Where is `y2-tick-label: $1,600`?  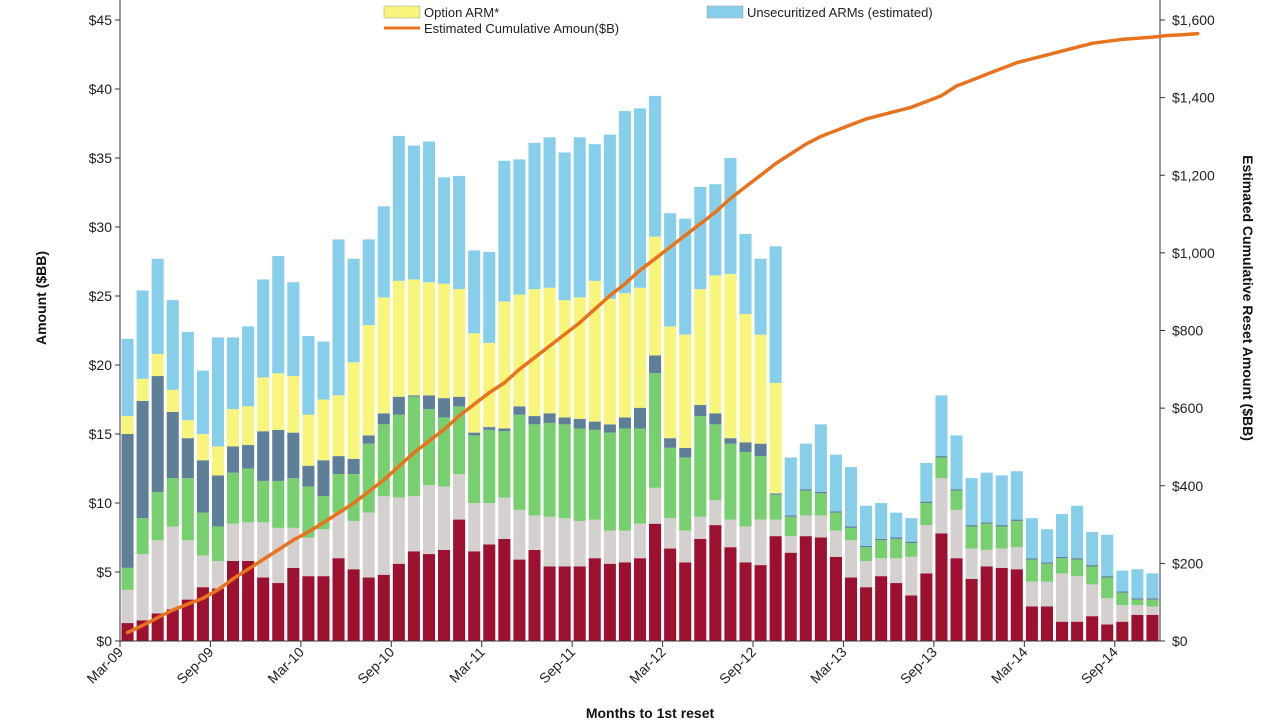
y2-tick-label: $1,600 is located at coordinates (1193, 20).